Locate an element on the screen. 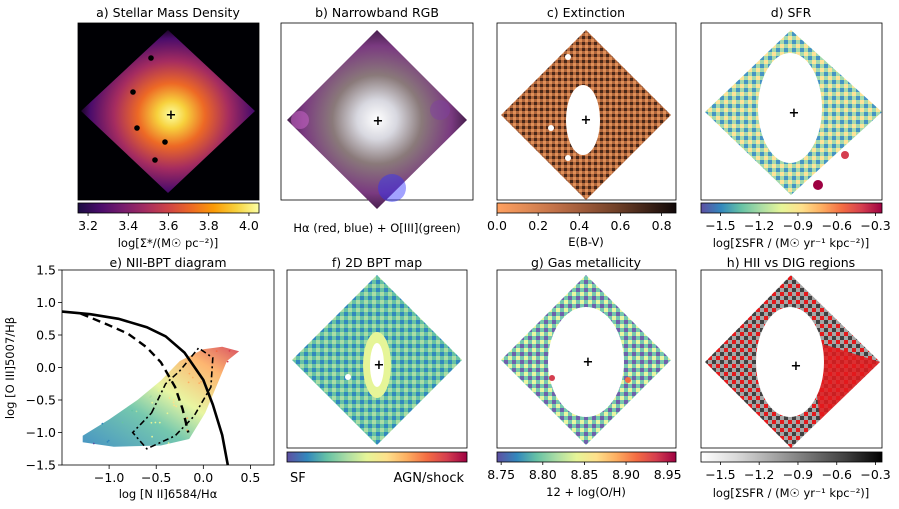 The image size is (899, 509). colorbar-d-tick: −0.9 is located at coordinates (798, 225).